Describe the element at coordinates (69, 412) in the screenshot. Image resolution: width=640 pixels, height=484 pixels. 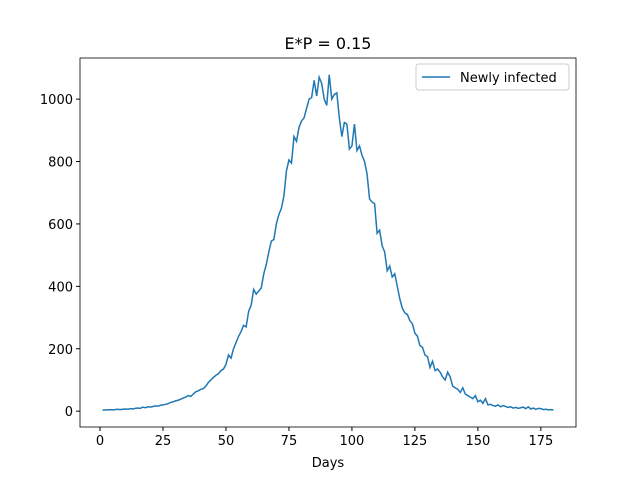
I see `y-tick-label: 0` at that location.